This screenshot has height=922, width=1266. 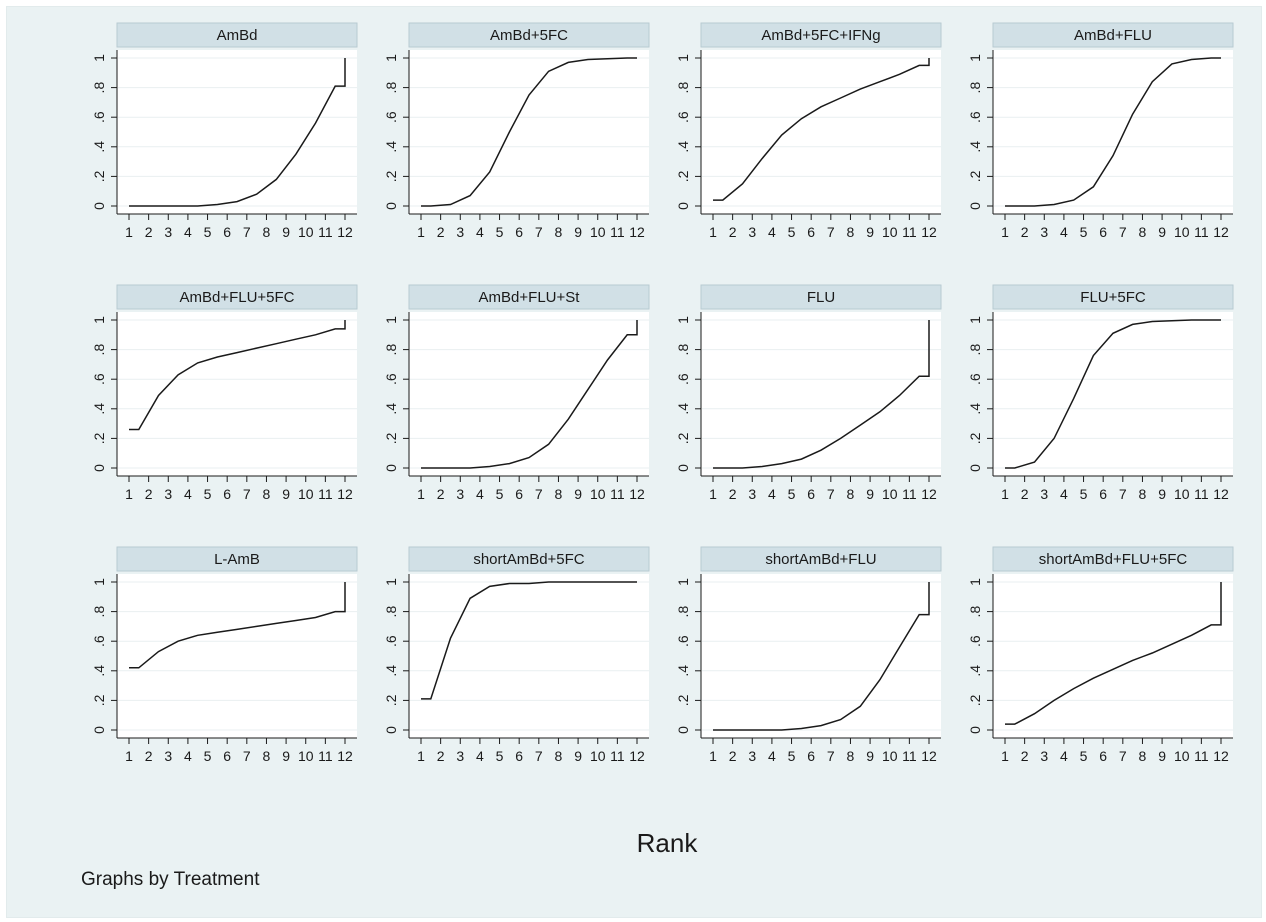 I want to click on panel-title: AmBd+FLU+St, so click(x=530, y=297).